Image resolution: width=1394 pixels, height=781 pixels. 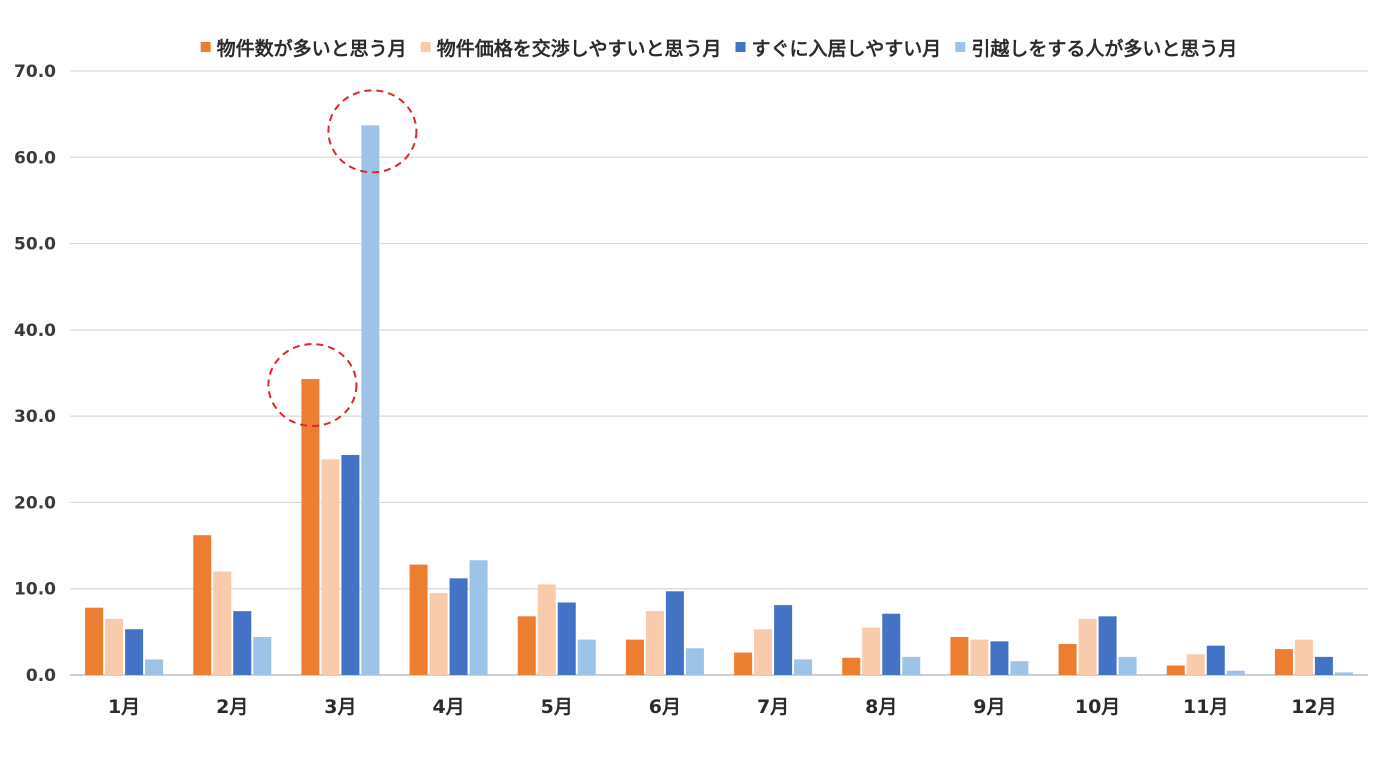 What do you see at coordinates (154, 667) in the screenshot?
I see `bar: 1月 引越しをする人が多いと思う月: 1.8` at bounding box center [154, 667].